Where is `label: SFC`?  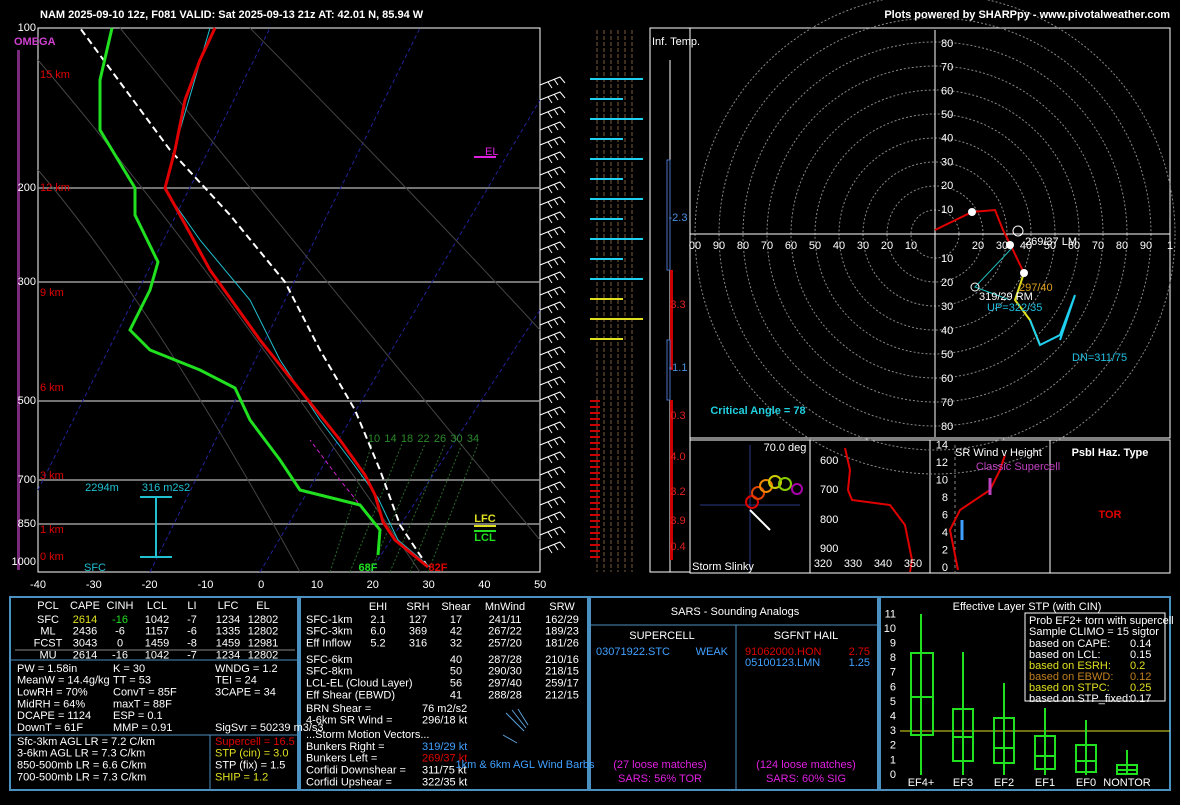
label: SFC is located at coordinates (95, 568).